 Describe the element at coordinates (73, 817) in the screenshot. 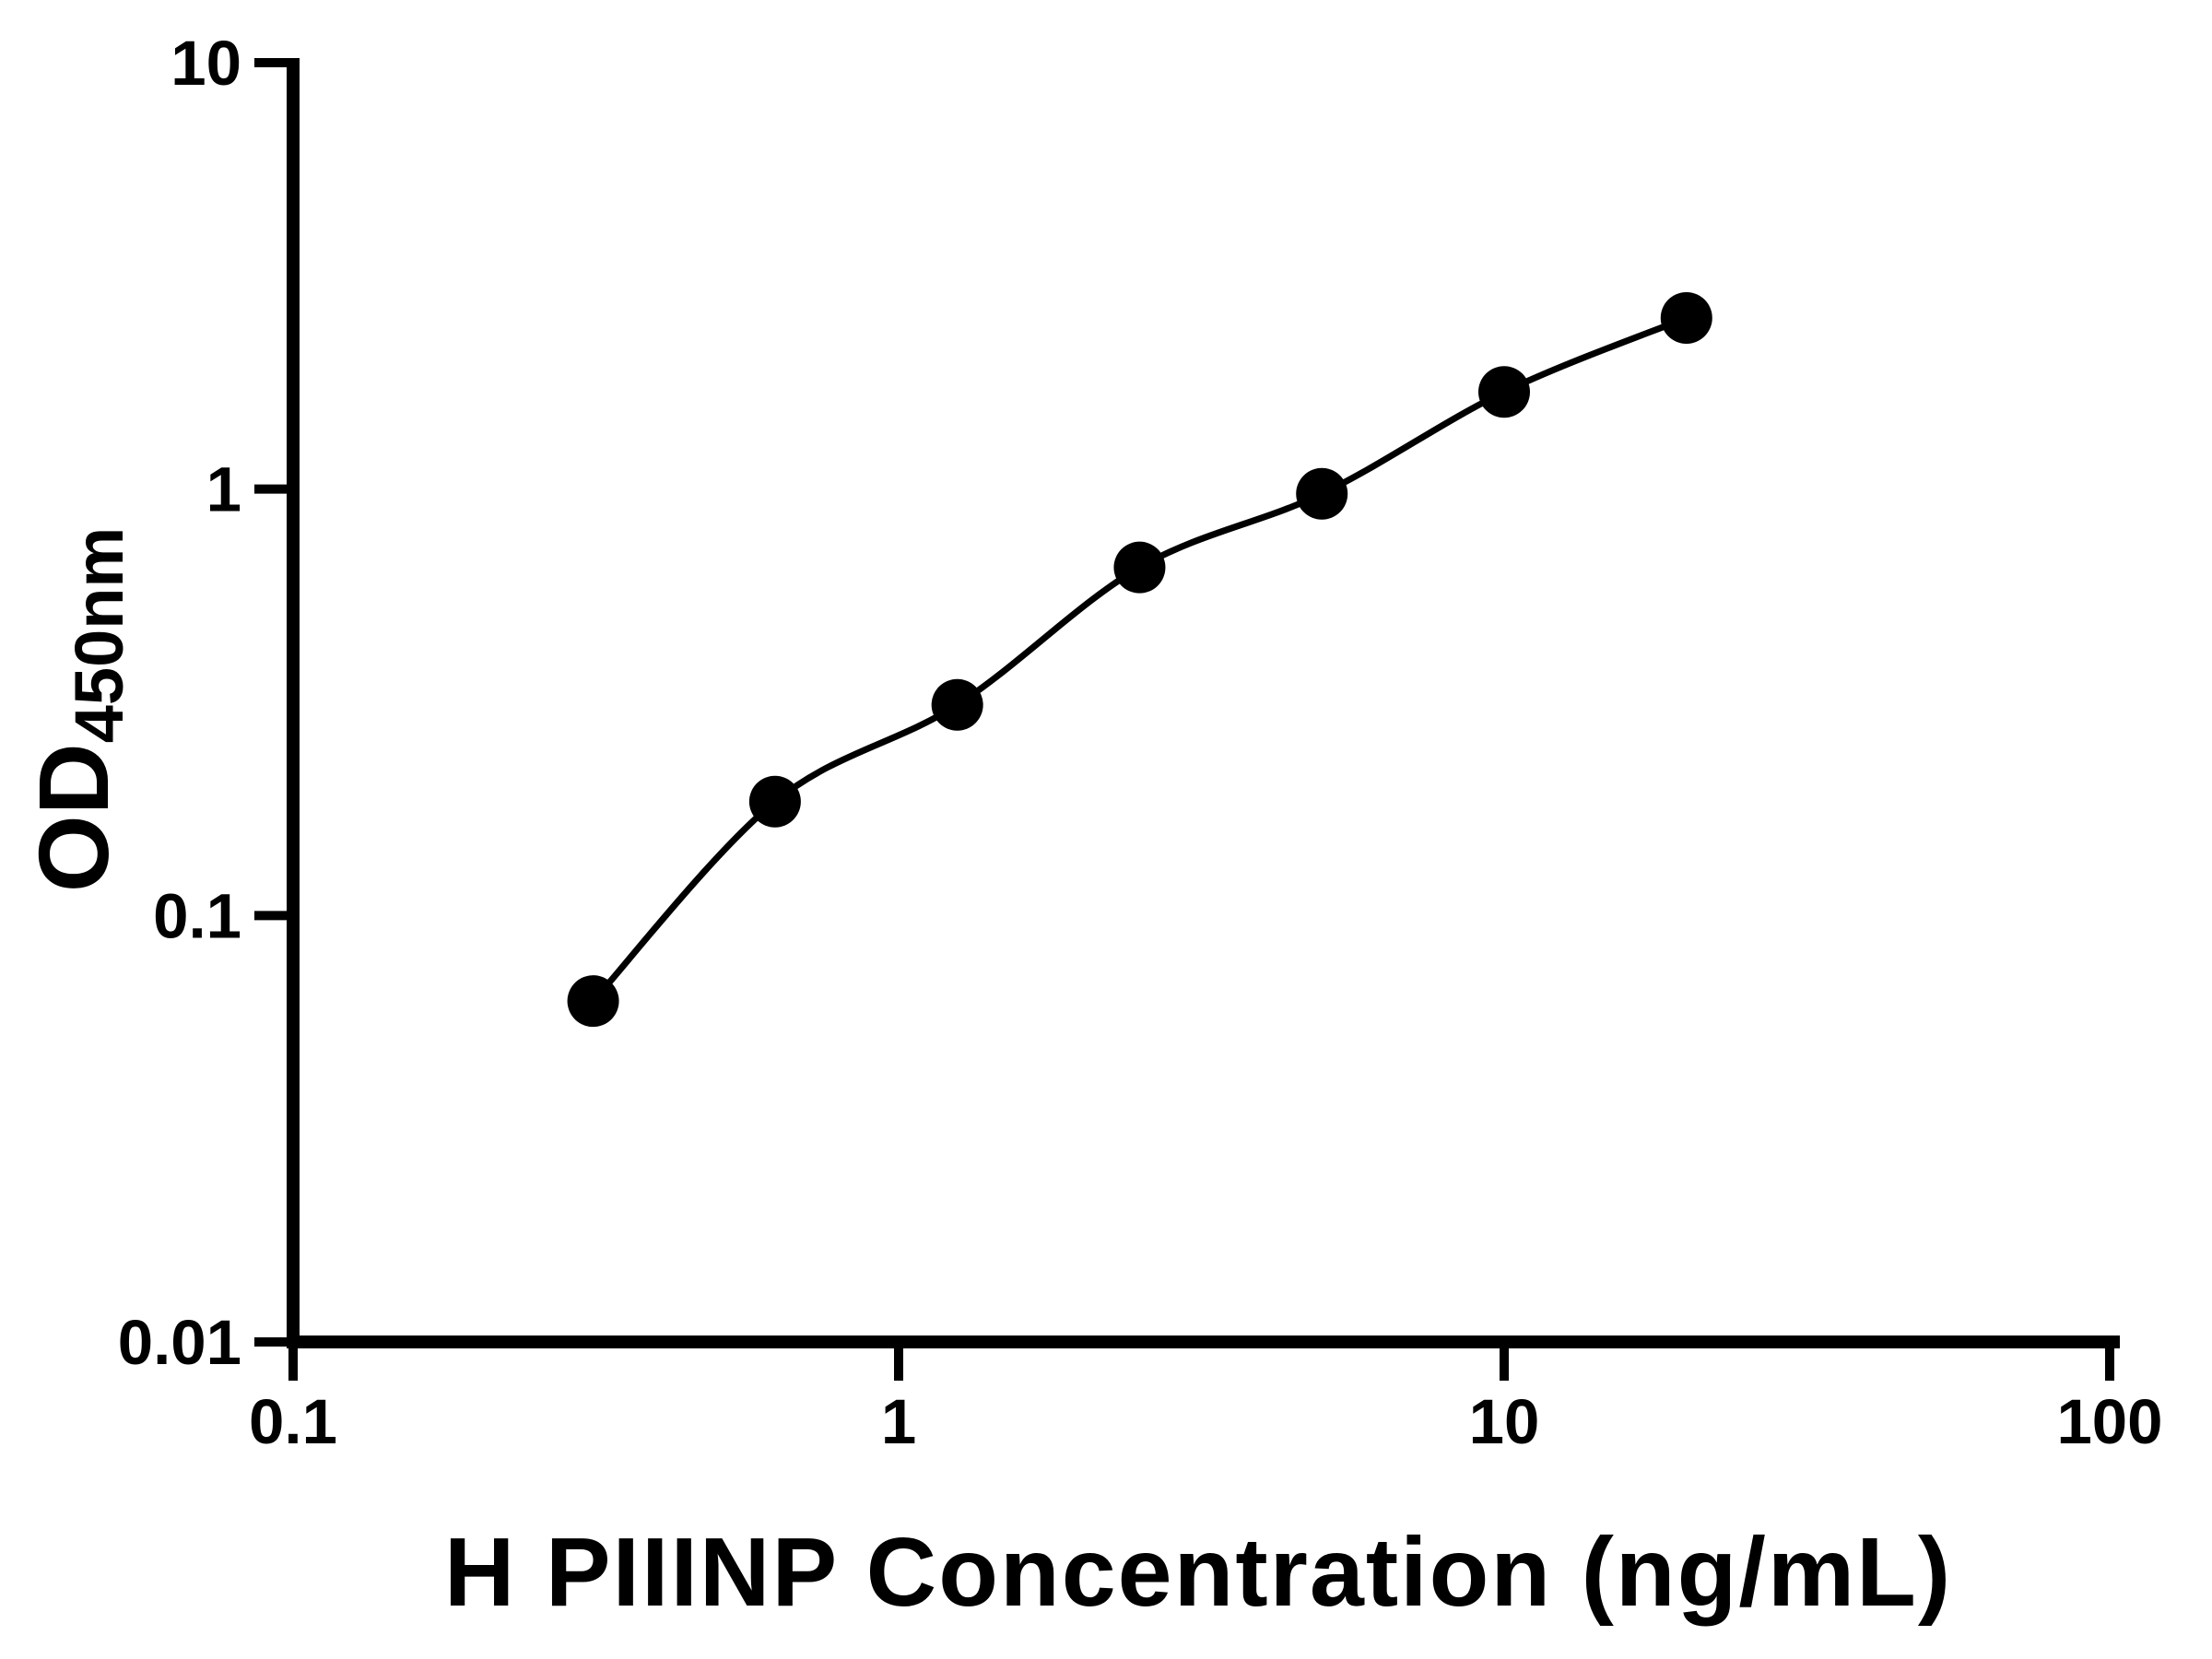

I see `y-axis-title-main: OD` at that location.